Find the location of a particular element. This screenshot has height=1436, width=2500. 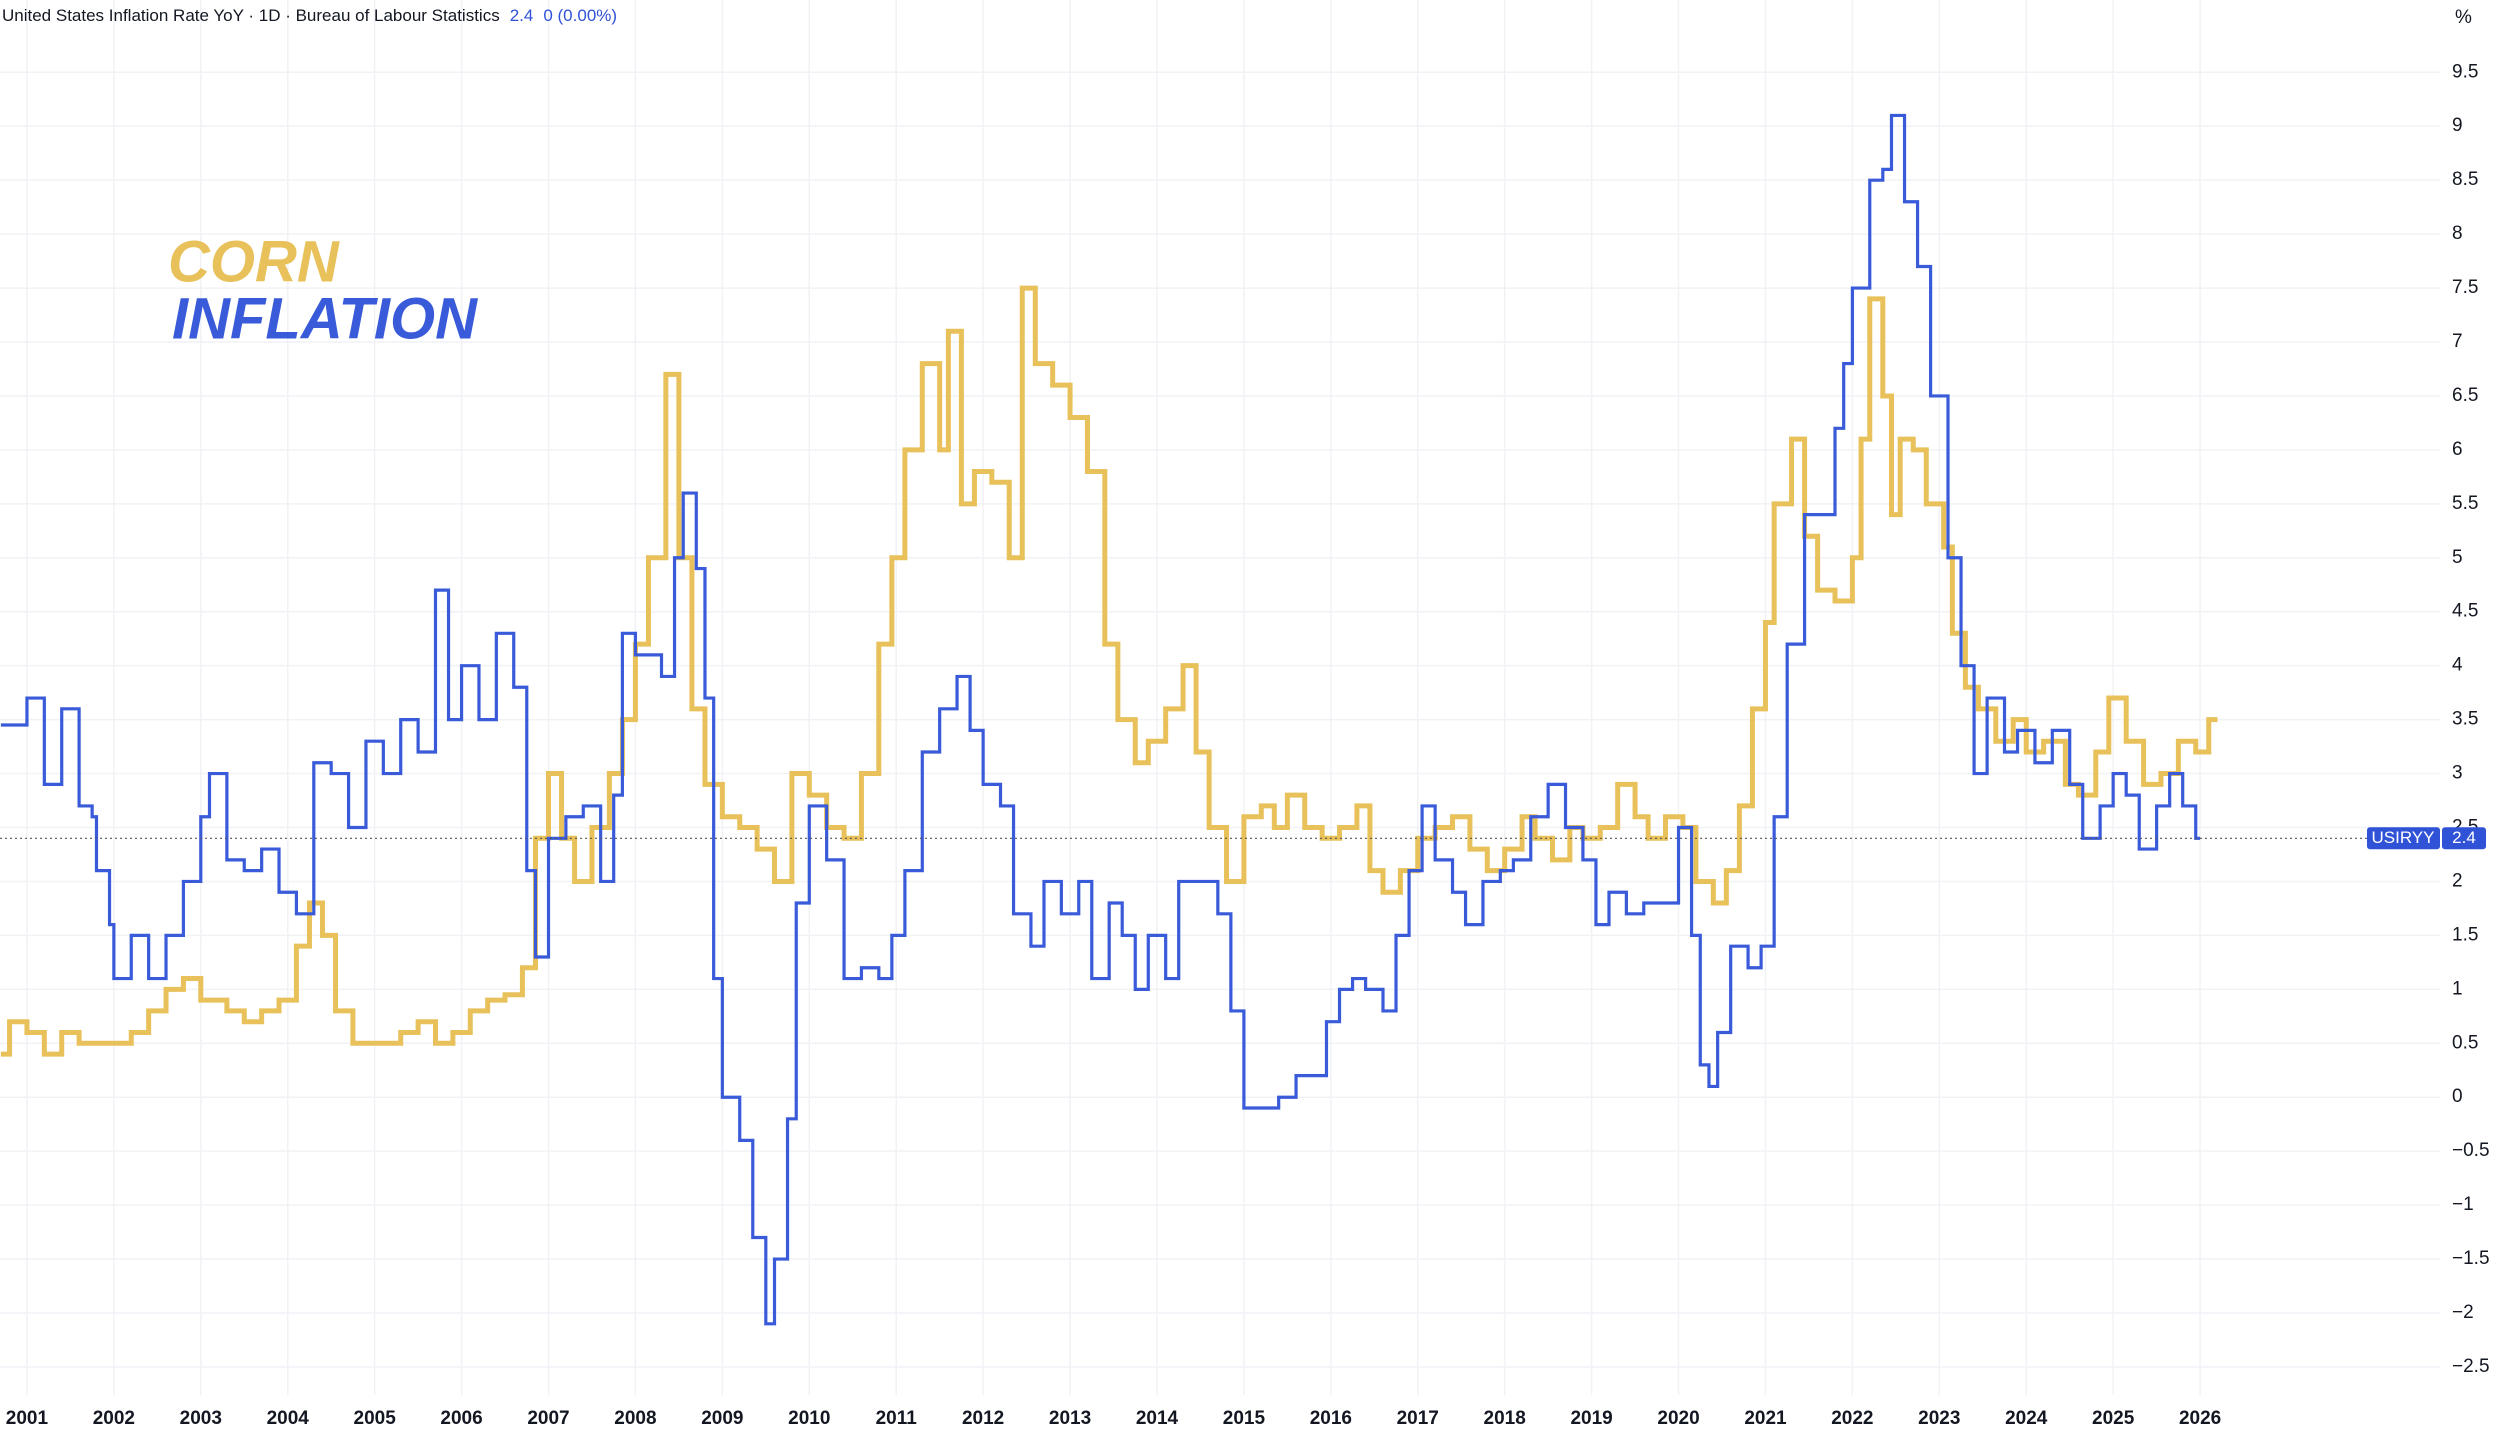

x-tick-label: 2026 is located at coordinates (2200, 1418).